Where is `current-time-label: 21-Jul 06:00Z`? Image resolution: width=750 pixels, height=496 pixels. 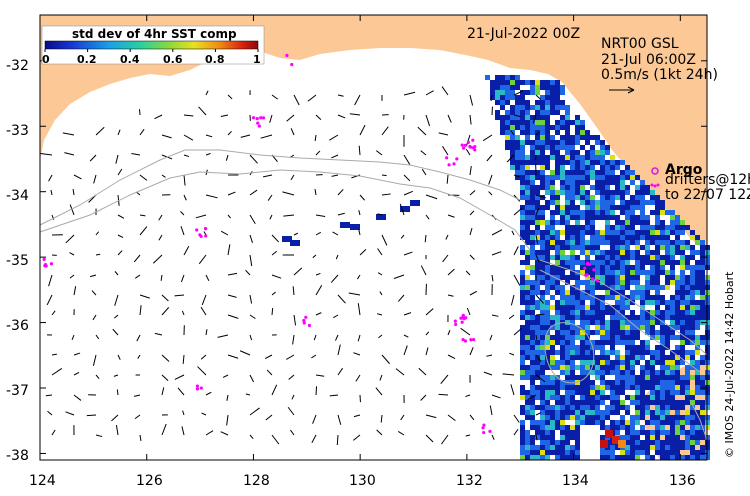
current-time-label: 21-Jul 06:00Z is located at coordinates (648, 60).